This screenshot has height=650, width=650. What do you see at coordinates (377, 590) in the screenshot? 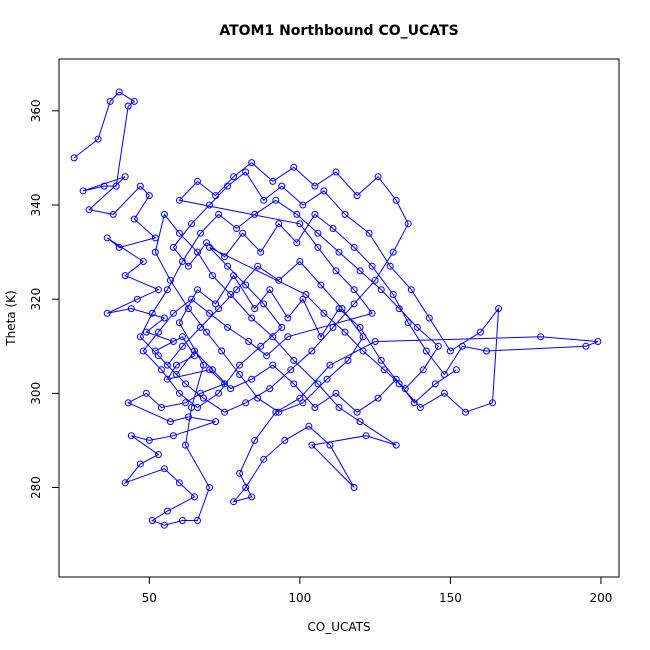
I see `x-axis: 50 100 150 200` at bounding box center [377, 590].